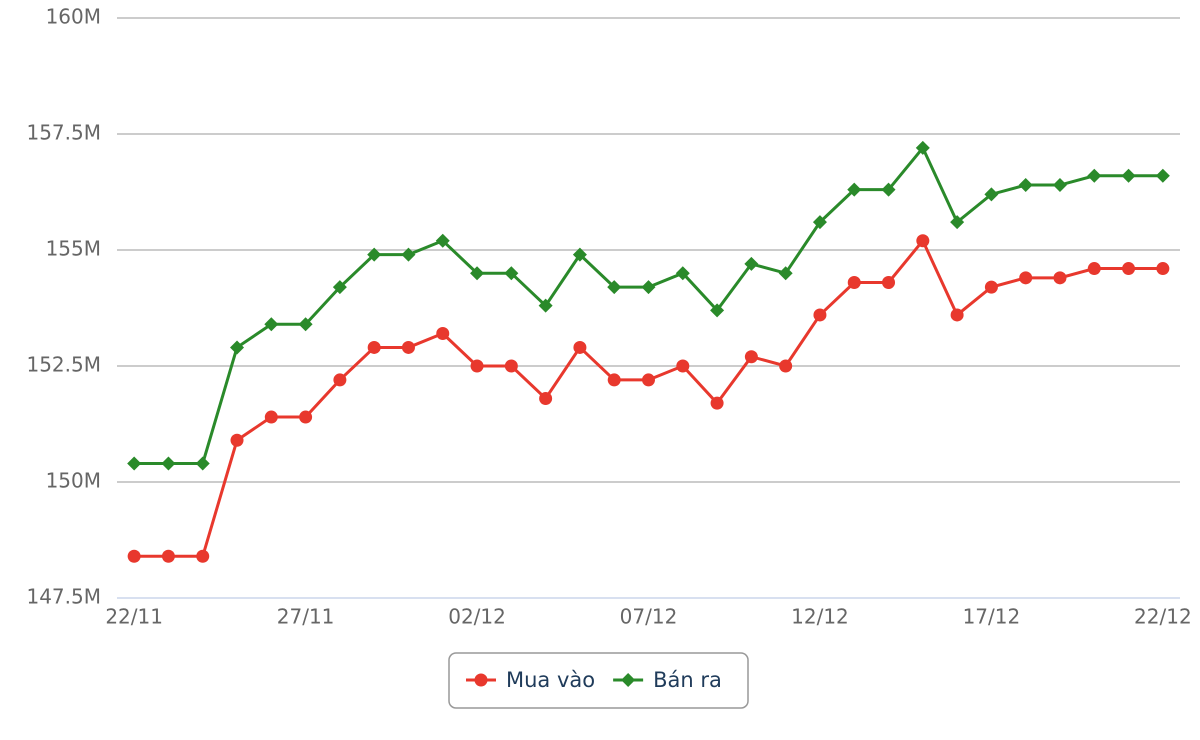  I want to click on y-tick-label: 147.5M, so click(63, 597).